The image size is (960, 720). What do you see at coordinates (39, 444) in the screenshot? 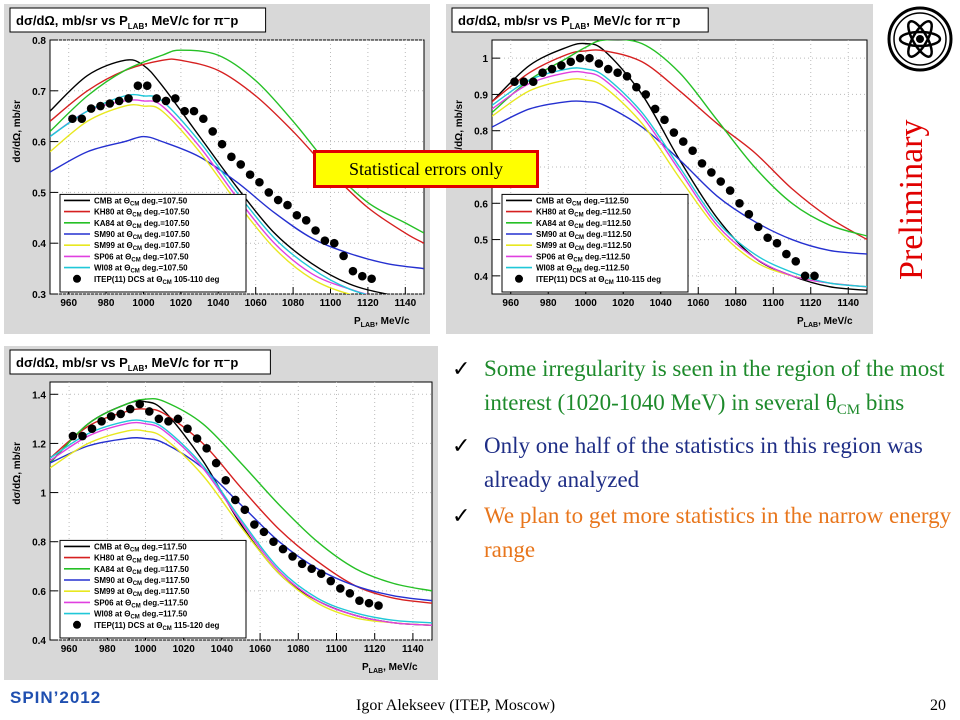
I see `y-tick-label: 1.2` at bounding box center [39, 444].